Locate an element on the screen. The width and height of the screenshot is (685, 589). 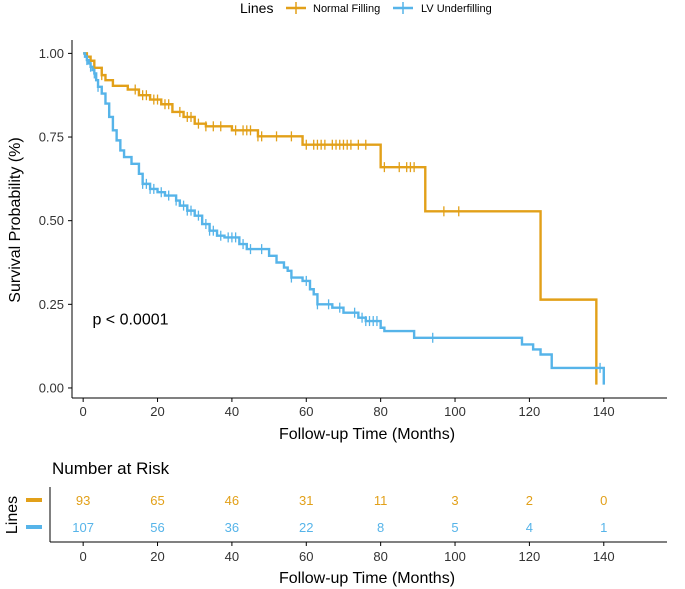
x-ticks: 0 20 40 60 80 100 120 140 is located at coordinates (347, 408).